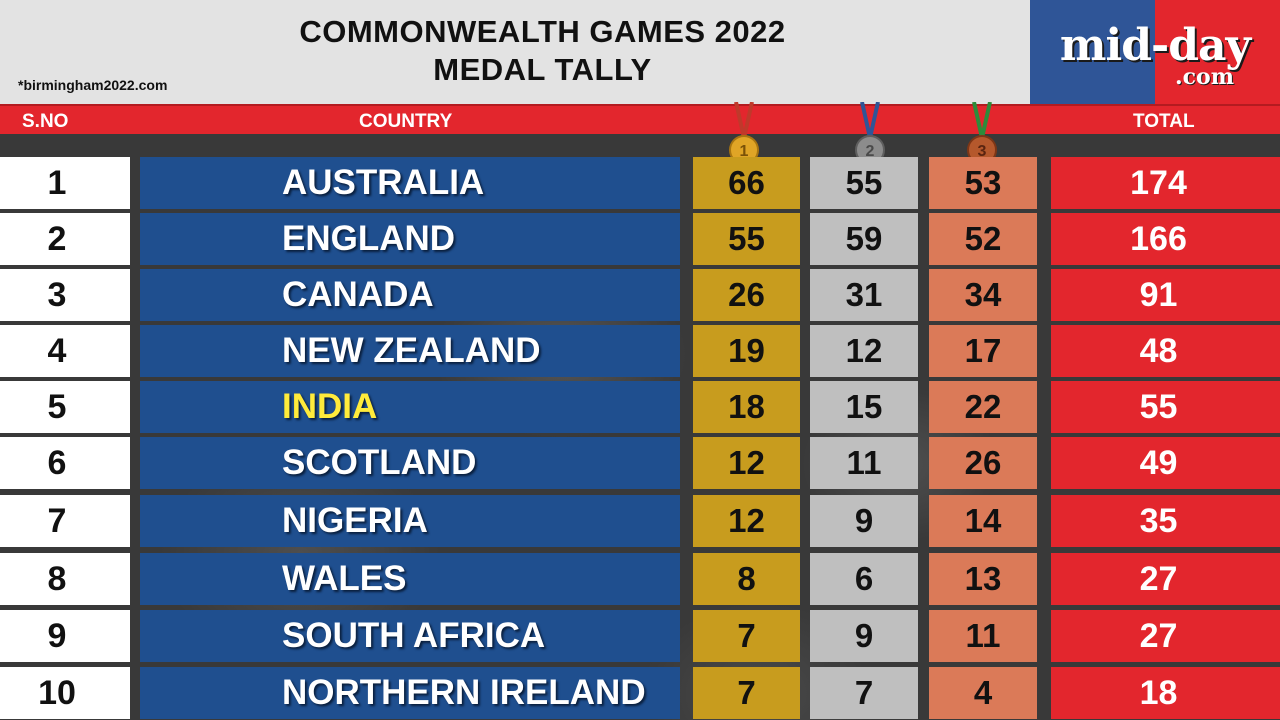 The image size is (1280, 720). Describe the element at coordinates (1165, 239) in the screenshot. I see `total-count-cell: 166` at that location.